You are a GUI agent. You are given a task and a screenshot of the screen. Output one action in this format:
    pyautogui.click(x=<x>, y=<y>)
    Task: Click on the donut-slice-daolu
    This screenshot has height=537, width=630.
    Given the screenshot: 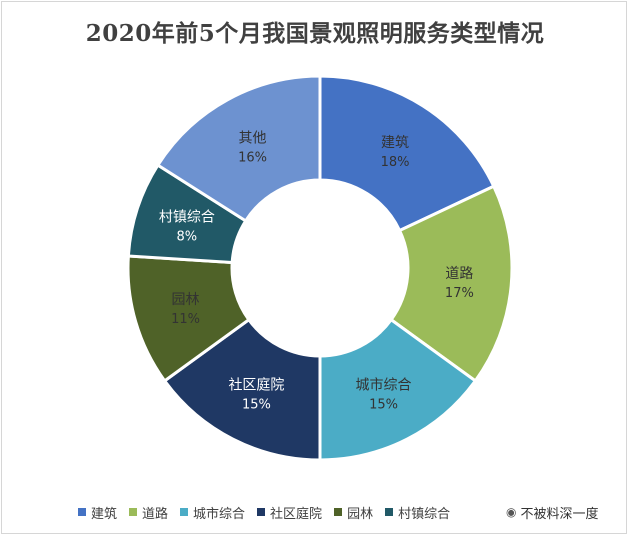 What is the action you would take?
    pyautogui.click(x=451, y=283)
    